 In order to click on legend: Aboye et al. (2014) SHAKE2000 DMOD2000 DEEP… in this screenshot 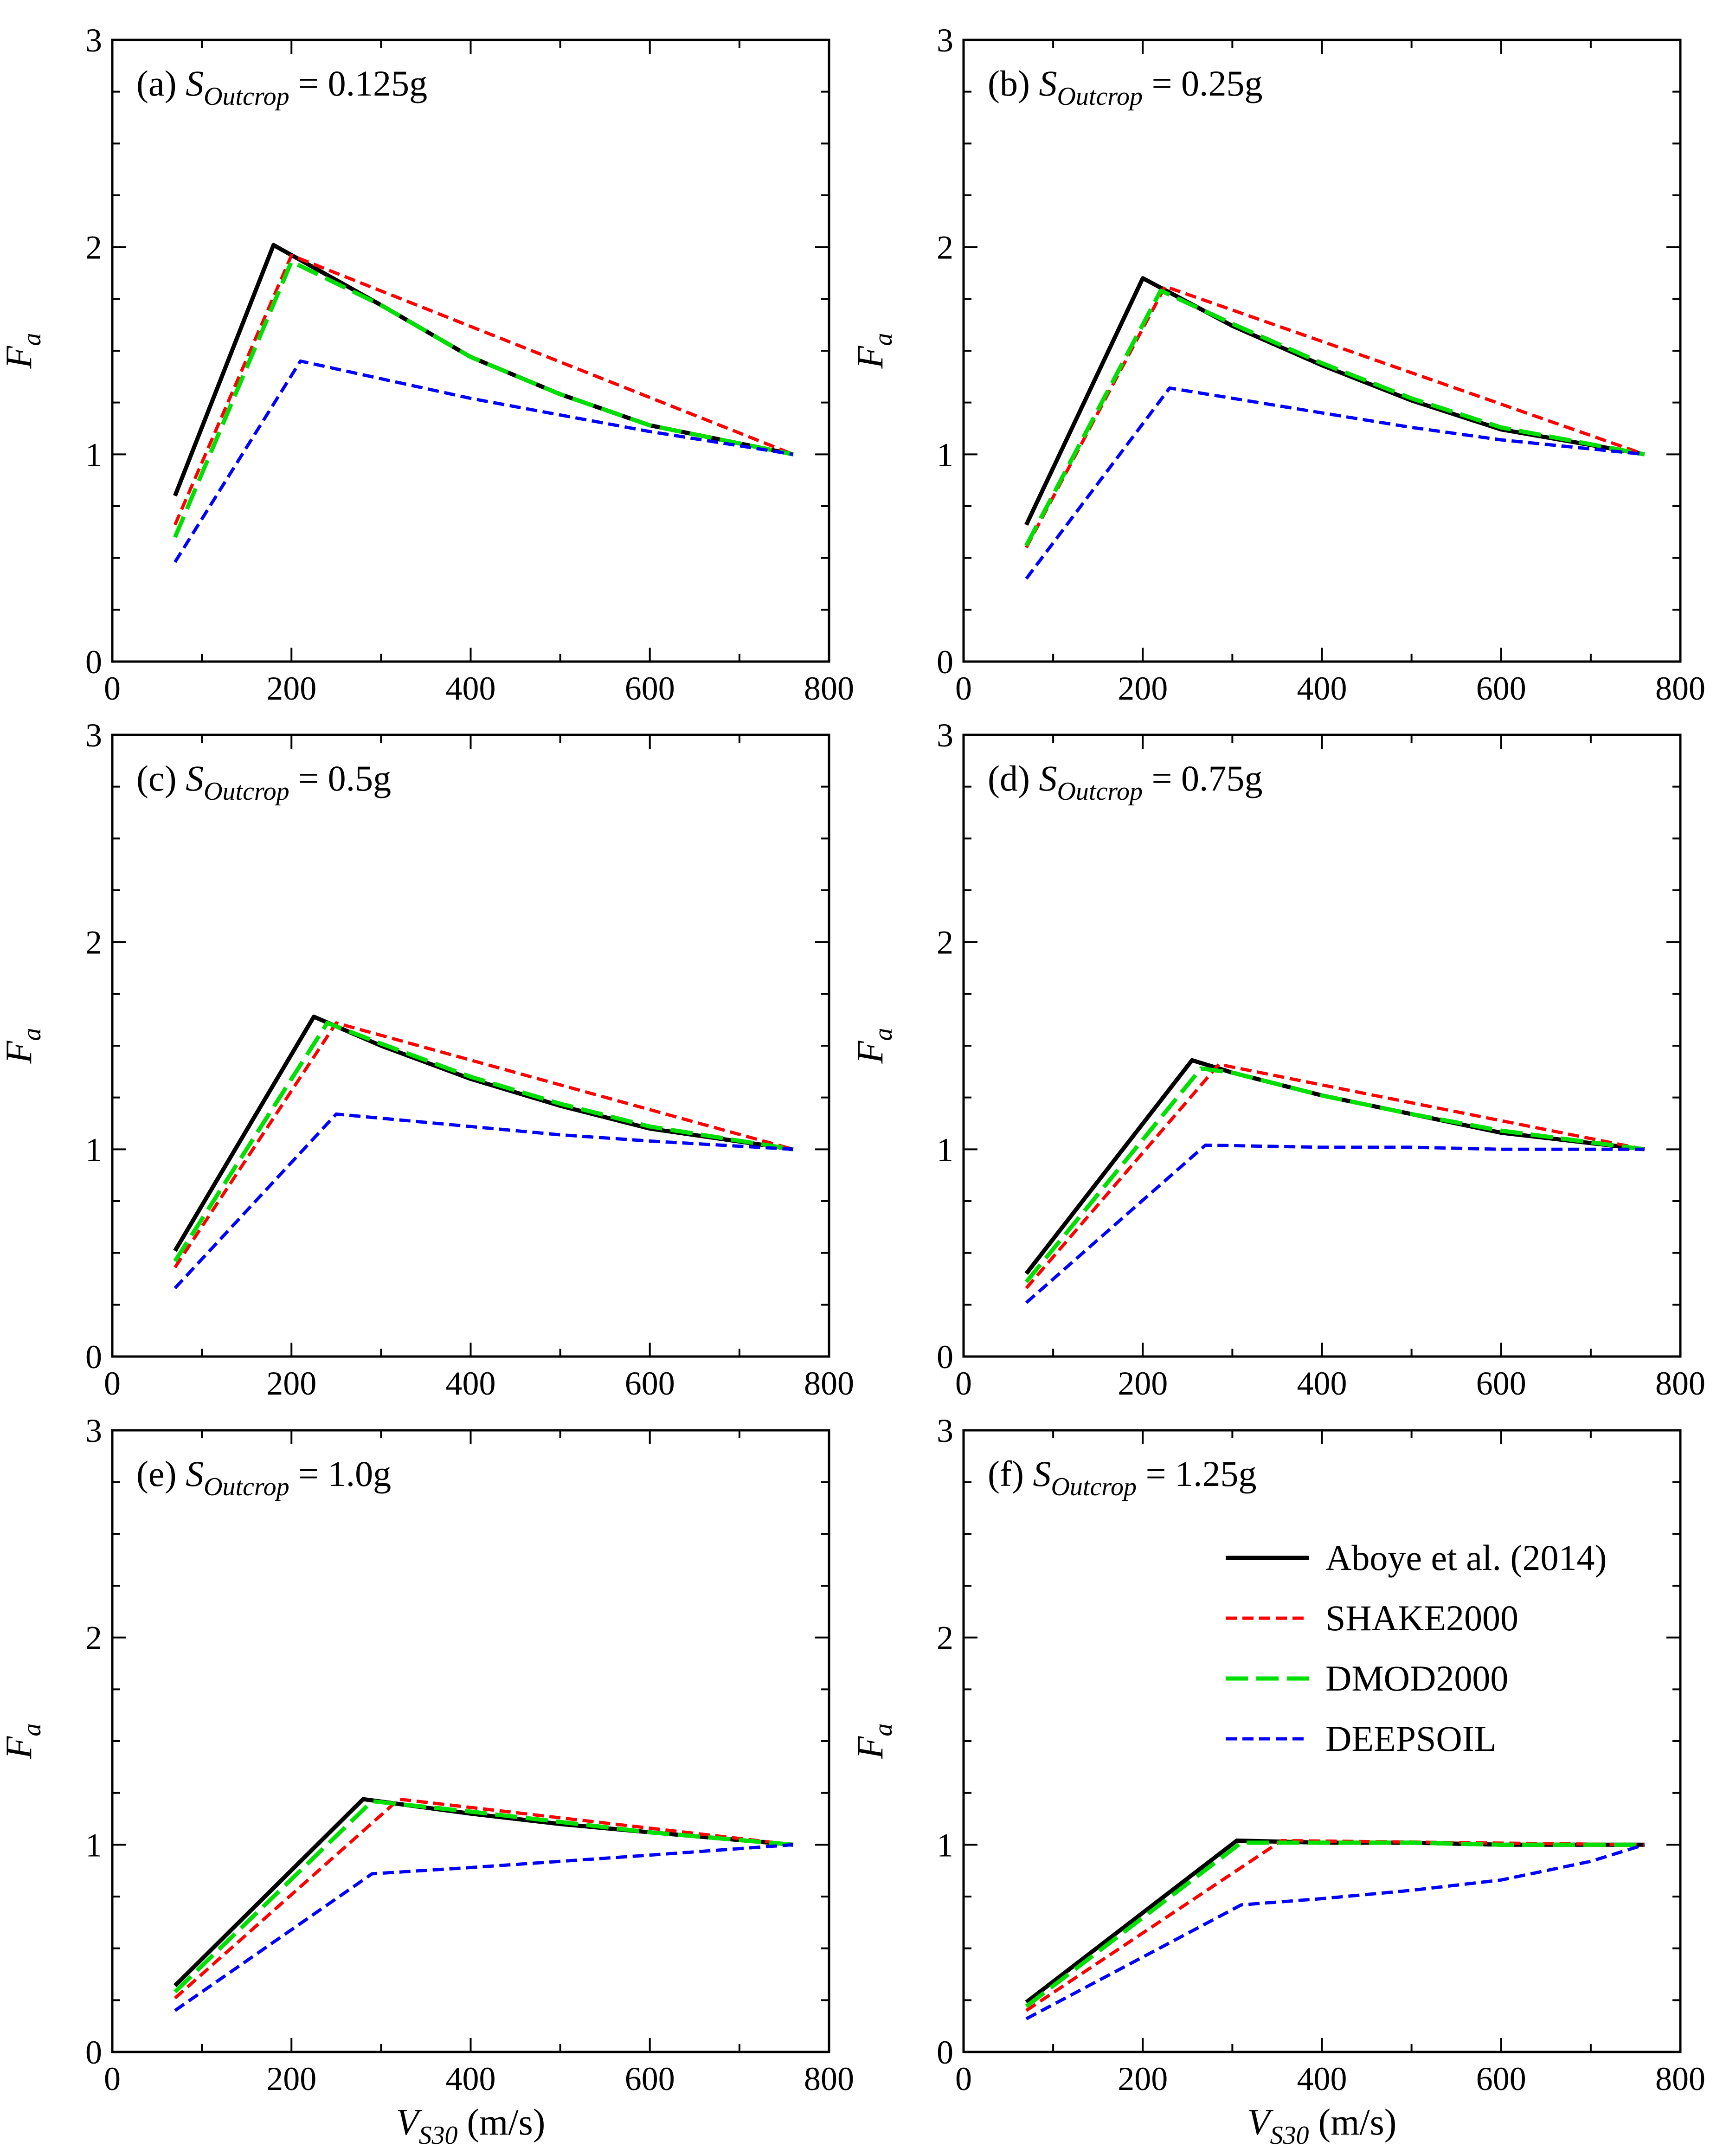, I will do `click(1416, 1648)`.